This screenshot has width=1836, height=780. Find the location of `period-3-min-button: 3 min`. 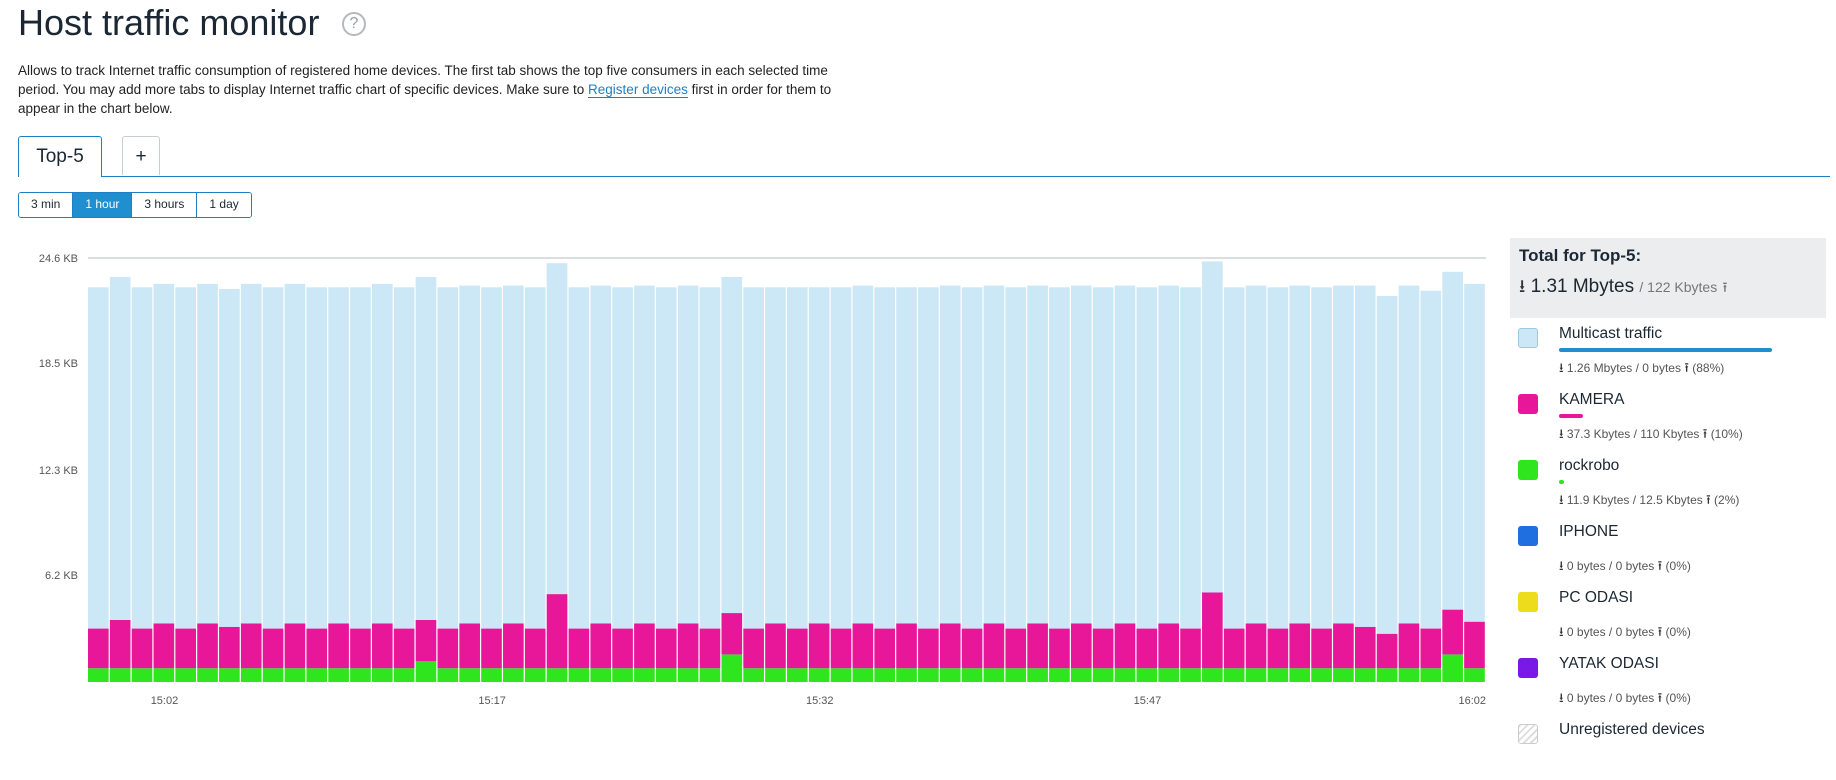

period-3-min-button: 3 min is located at coordinates (46, 205).